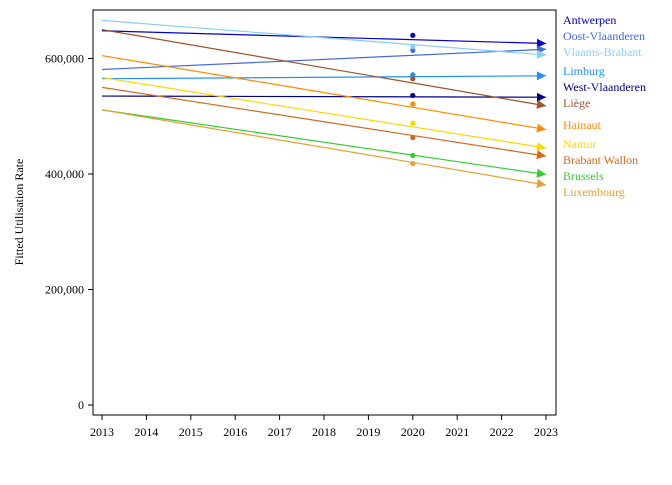 This screenshot has height=485, width=672. What do you see at coordinates (413, 432) in the screenshot?
I see `x-tick-label: 2020` at bounding box center [413, 432].